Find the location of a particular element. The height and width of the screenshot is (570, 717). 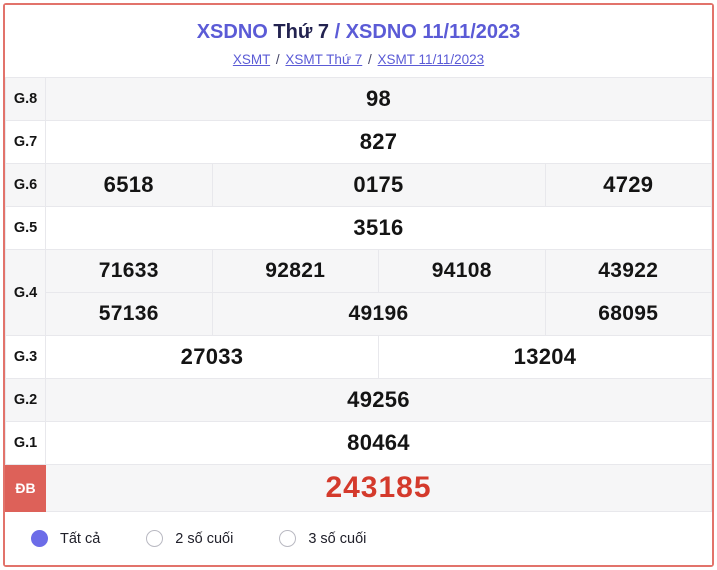

radio-option-all: Tất cả is located at coordinates (65, 538).